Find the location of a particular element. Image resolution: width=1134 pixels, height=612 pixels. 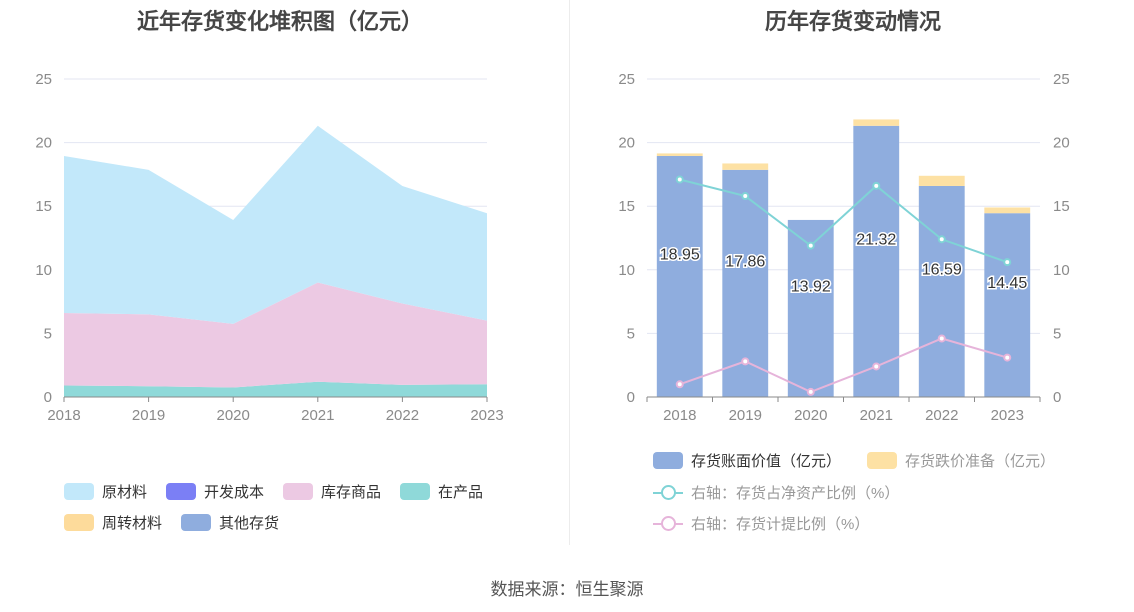

left-x-tick-label: 2022 is located at coordinates (402, 415).